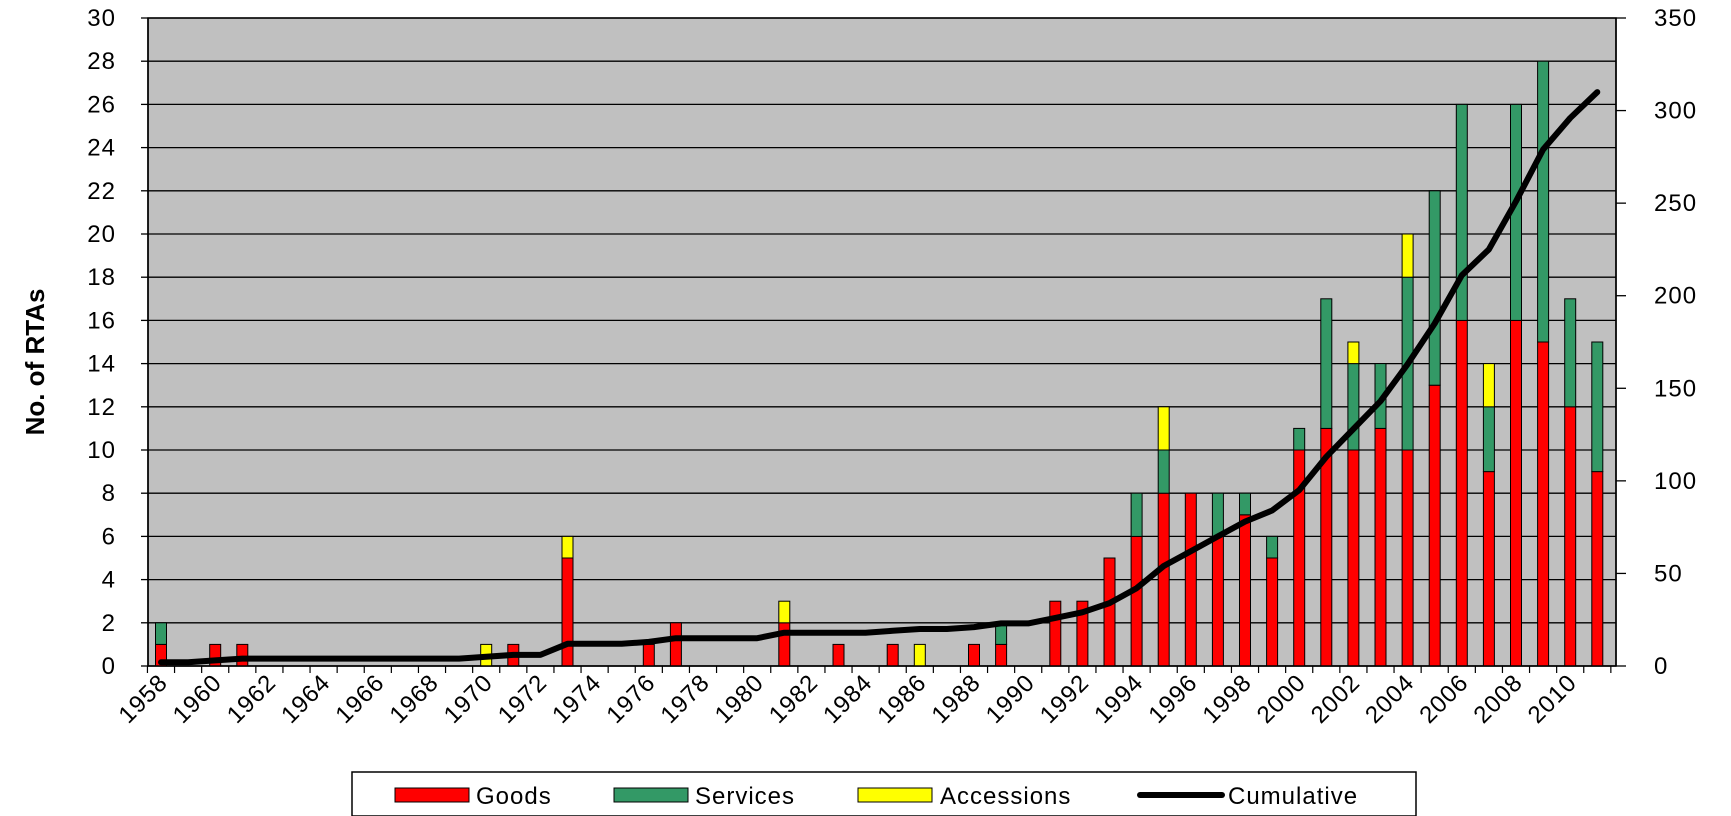 This screenshot has width=1731, height=816. What do you see at coordinates (1570, 536) in the screenshot?
I see `bar-goods-2010` at bounding box center [1570, 536].